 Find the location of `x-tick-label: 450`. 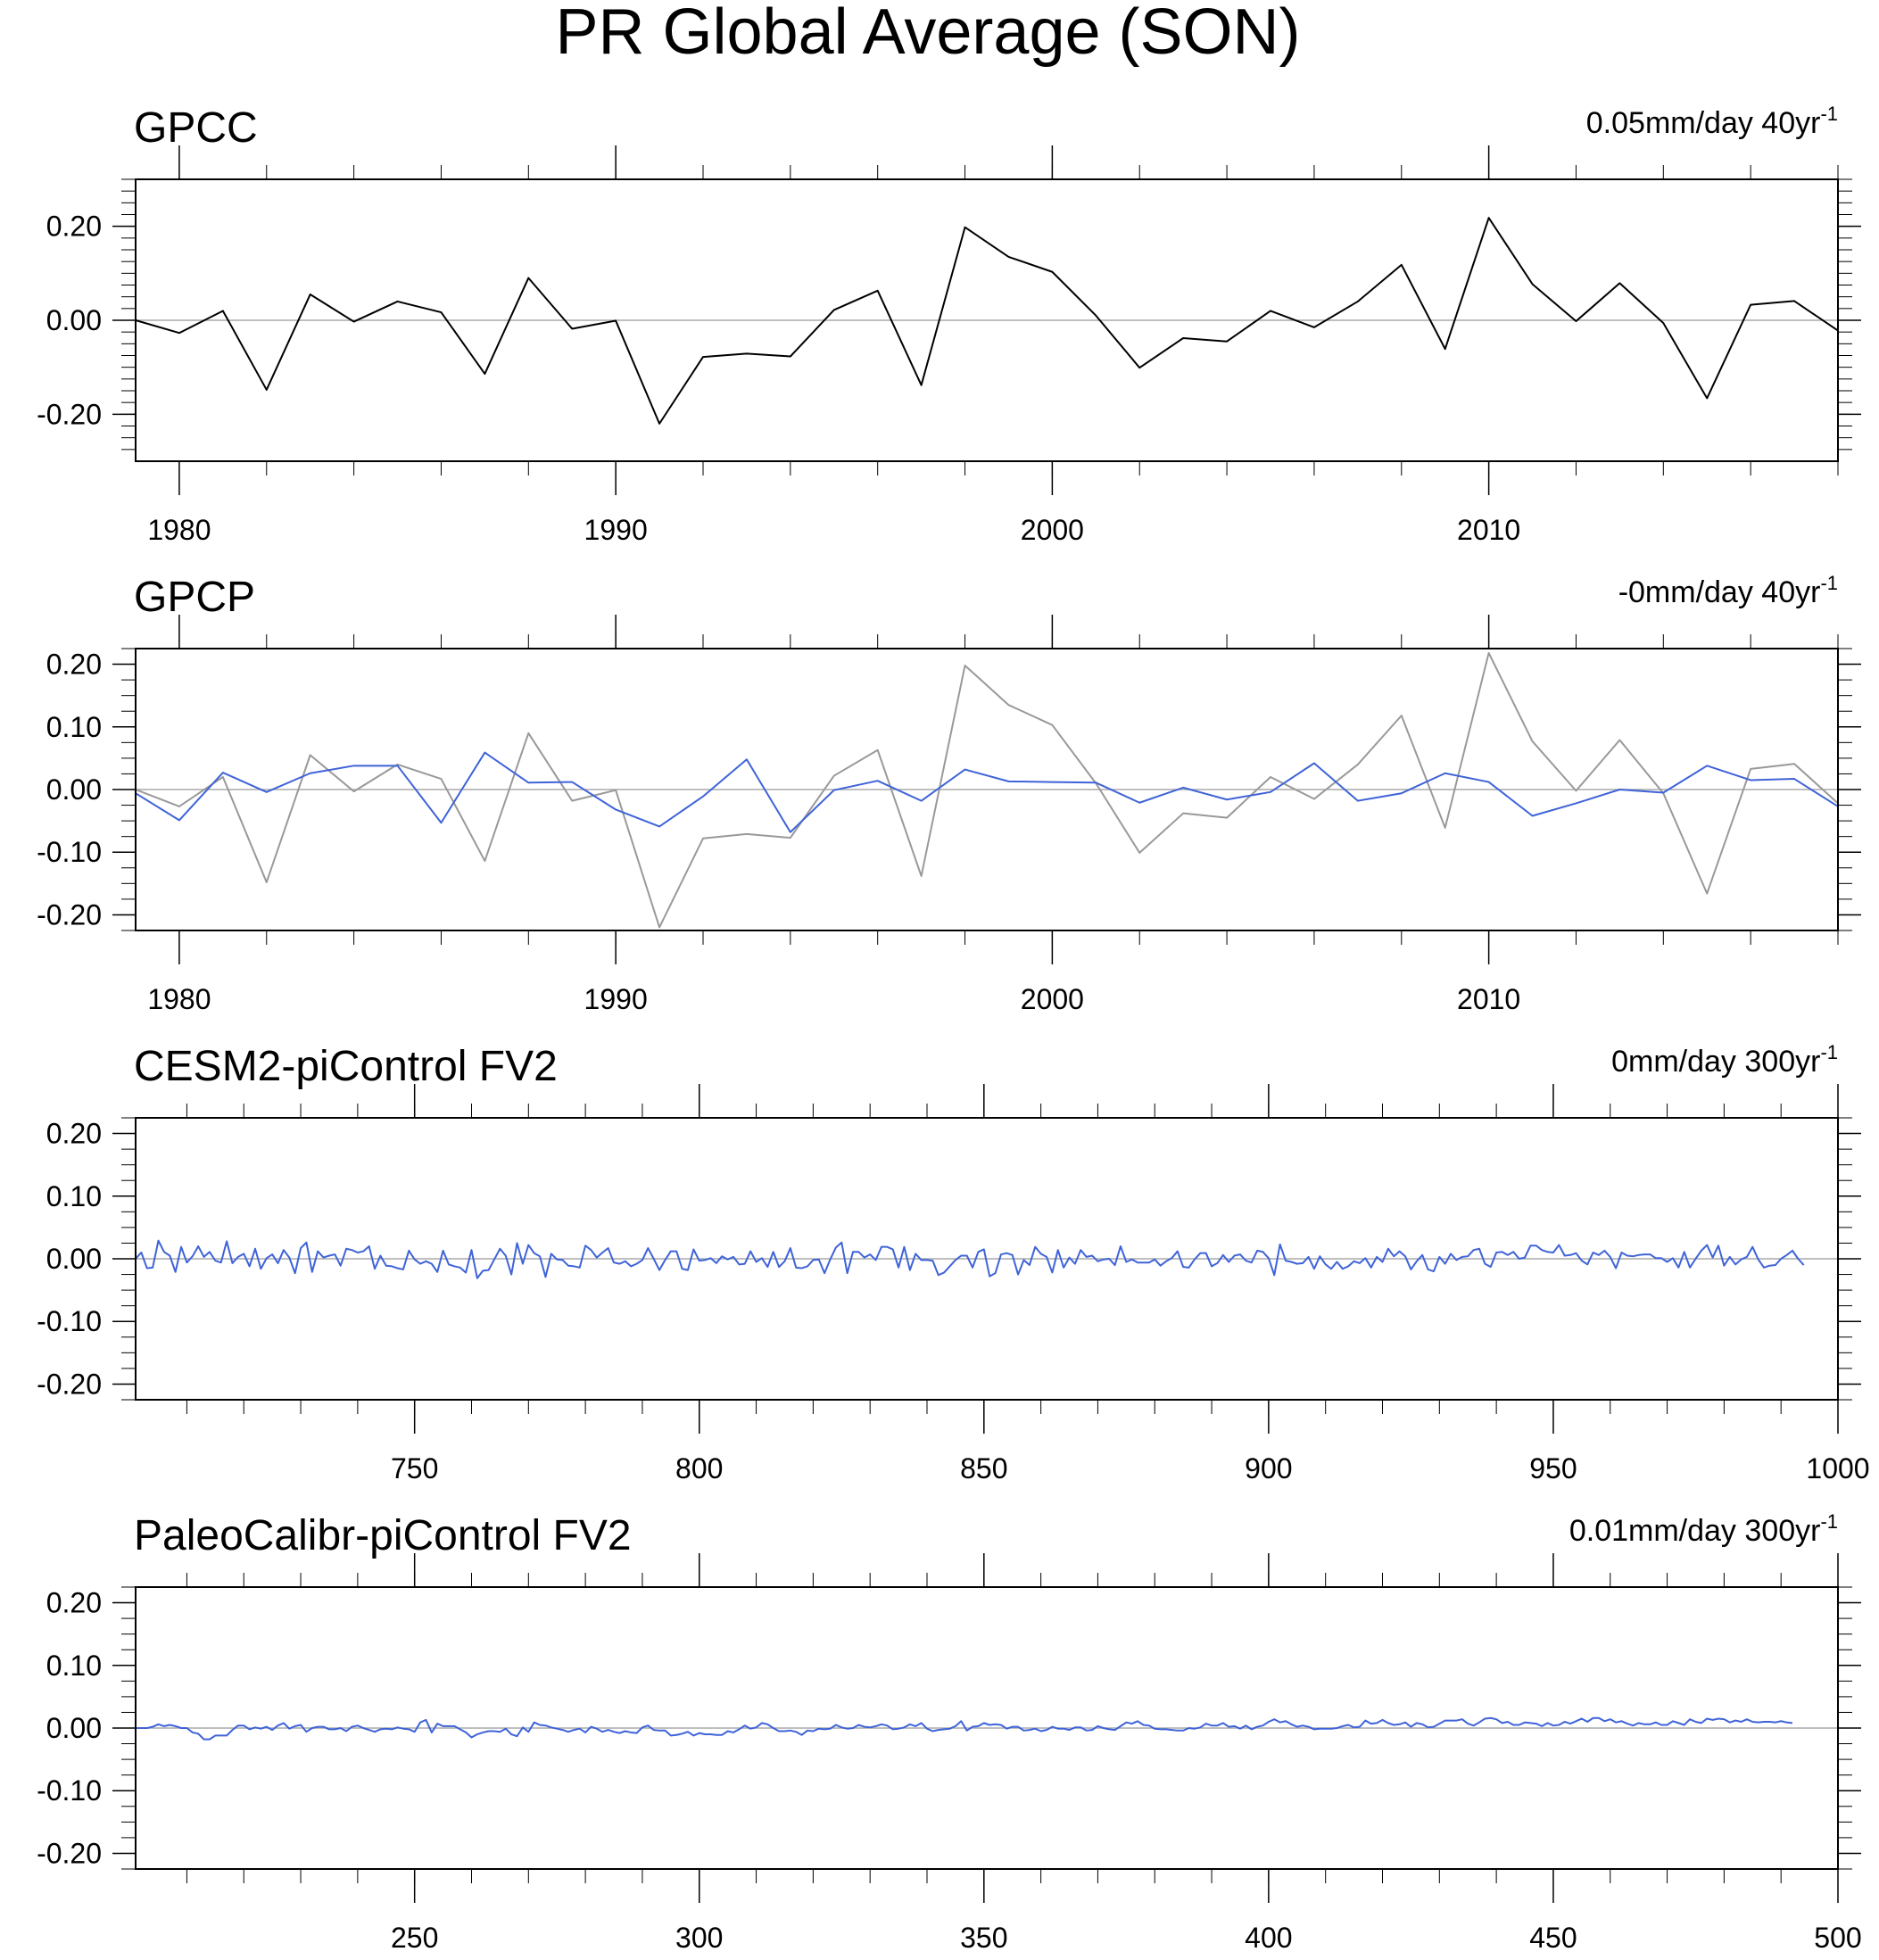

x-tick-label: 450 is located at coordinates (1553, 1938).